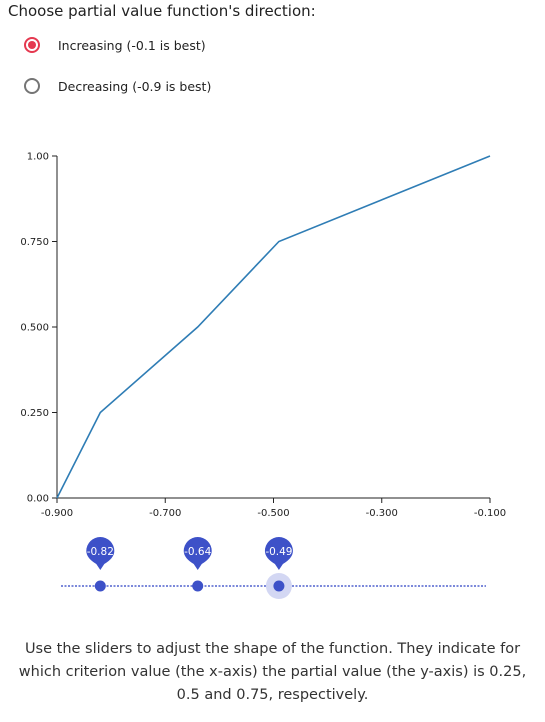 The height and width of the screenshot is (722, 545). What do you see at coordinates (490, 513) in the screenshot?
I see `x-tick-label: -0.100` at bounding box center [490, 513].